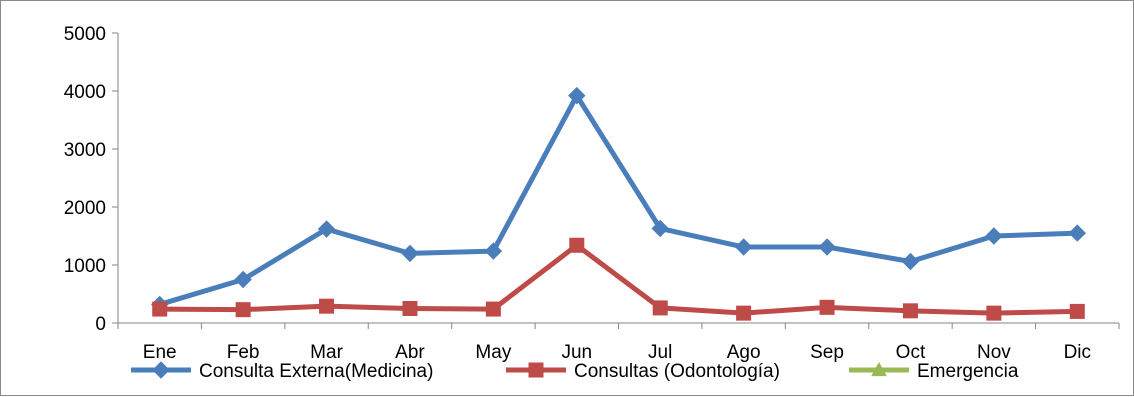 The height and width of the screenshot is (397, 1134). Describe the element at coordinates (994, 352) in the screenshot. I see `x-tick-label: Nov` at that location.